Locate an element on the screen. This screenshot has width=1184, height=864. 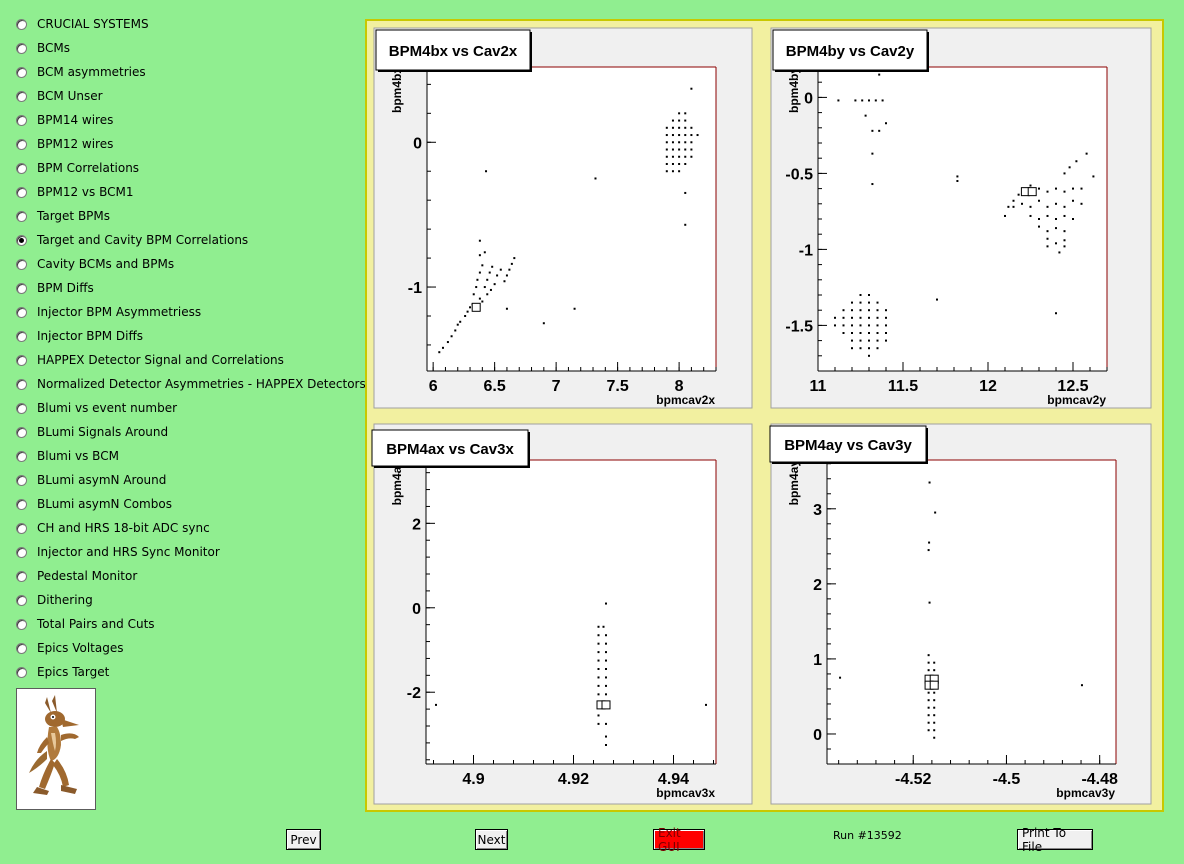
print-to-file-button: Print To File is located at coordinates (1055, 840).